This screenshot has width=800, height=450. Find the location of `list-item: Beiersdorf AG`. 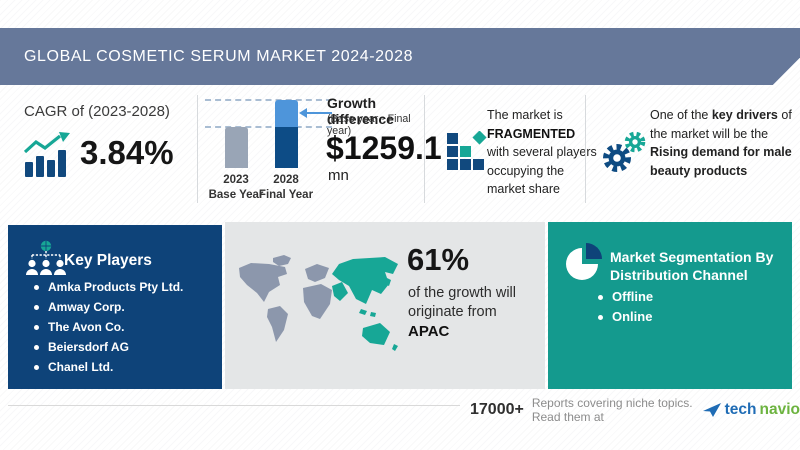

list-item: Beiersdorf AG is located at coordinates (108, 347).